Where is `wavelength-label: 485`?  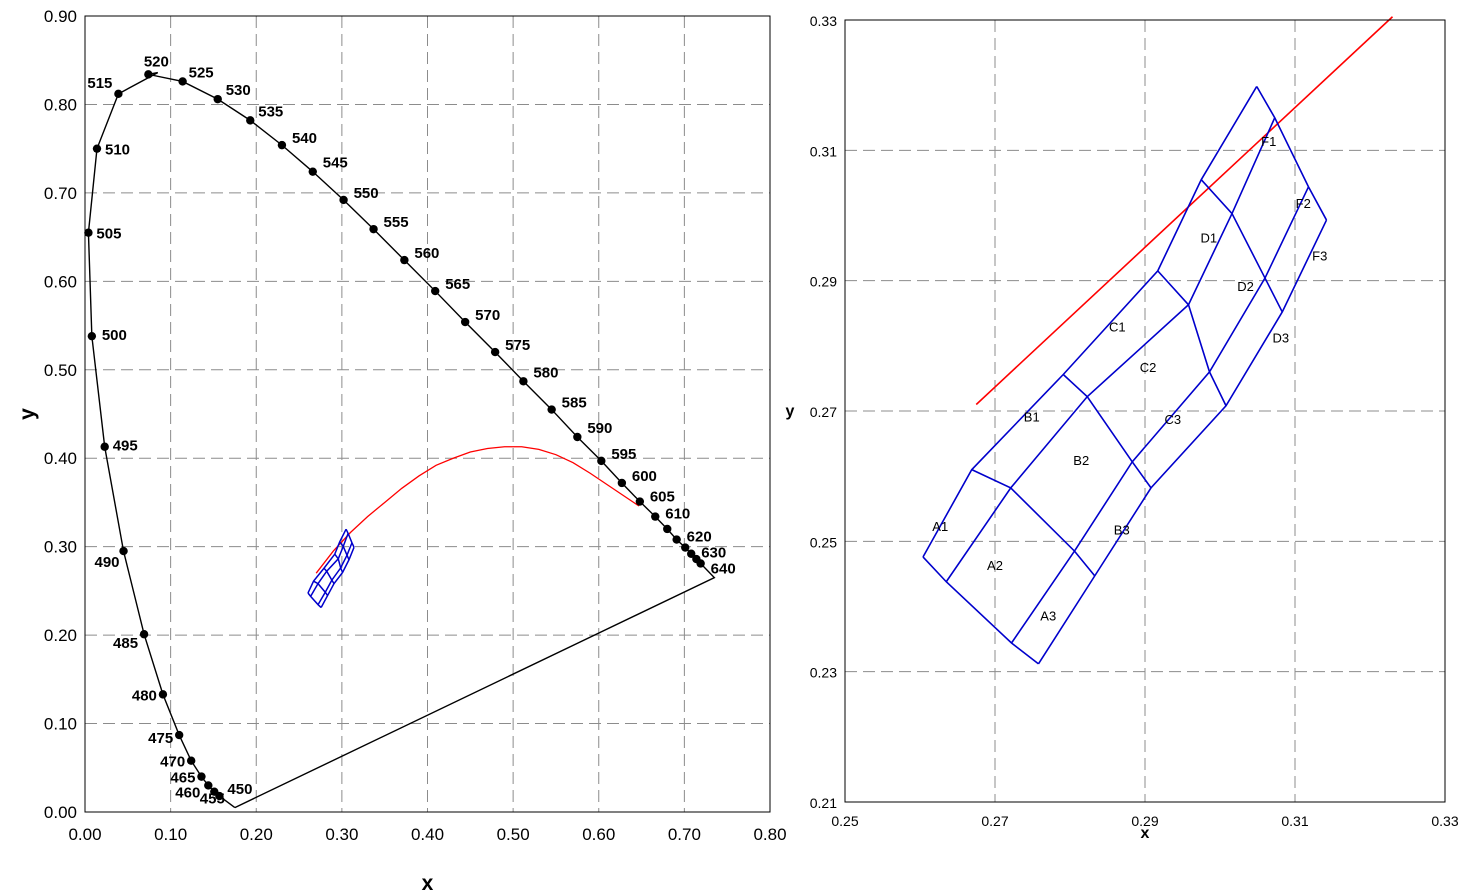
wavelength-label: 485 is located at coordinates (125, 643).